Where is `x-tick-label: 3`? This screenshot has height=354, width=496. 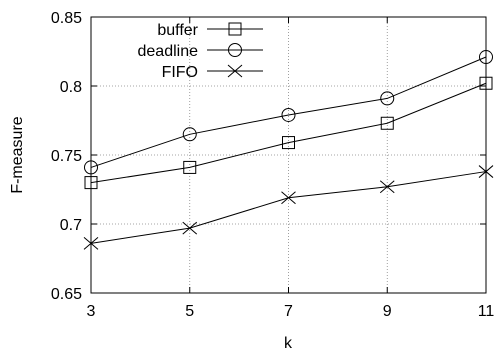
x-tick-label: 3 is located at coordinates (91, 311).